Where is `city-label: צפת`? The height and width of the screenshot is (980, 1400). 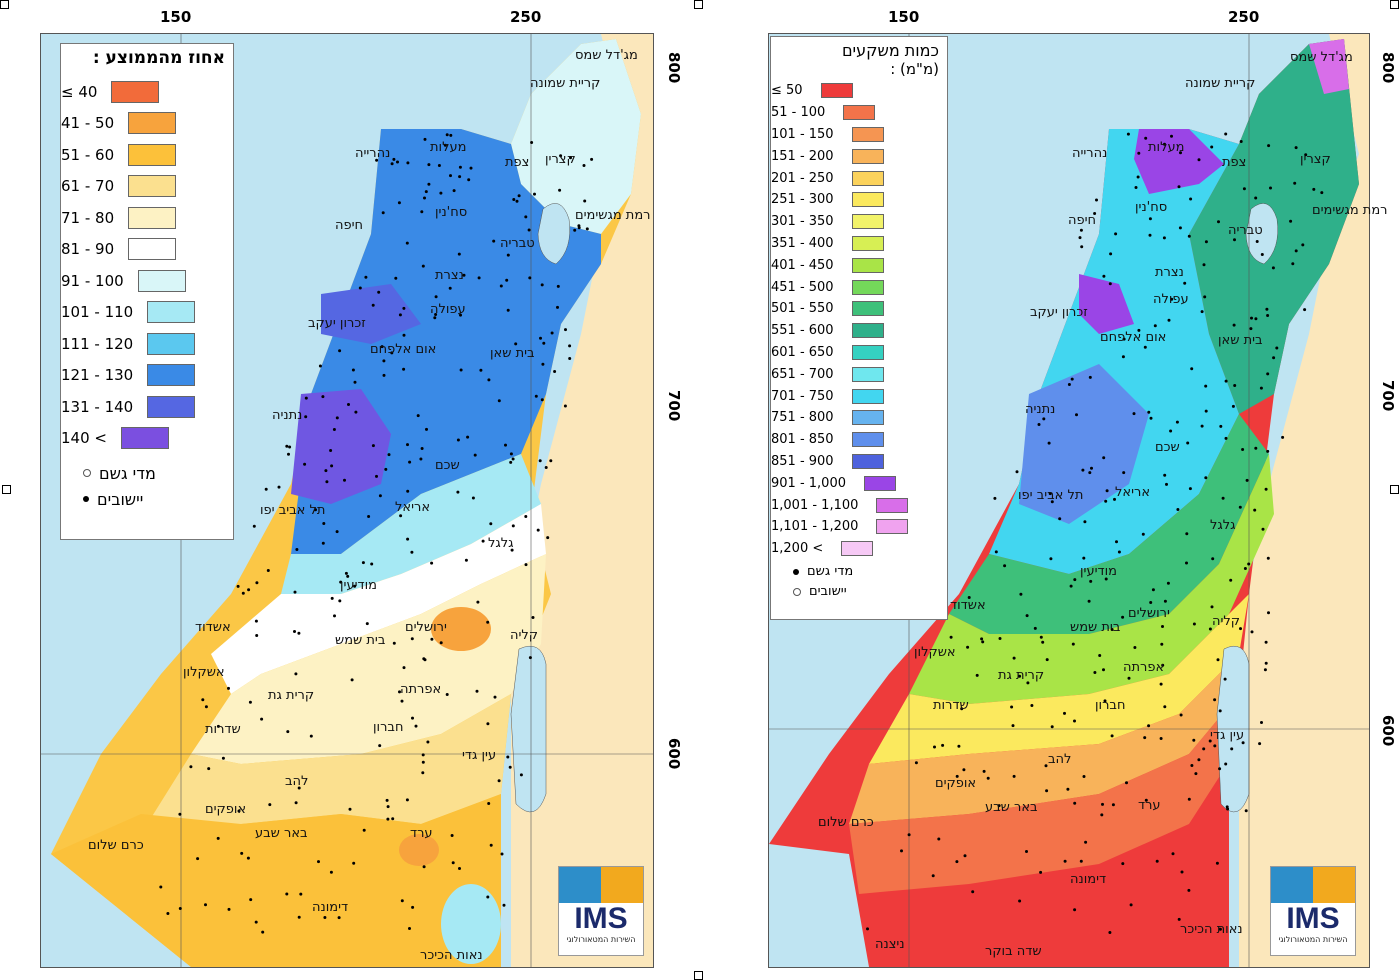
city-label: צפת is located at coordinates (1234, 162).